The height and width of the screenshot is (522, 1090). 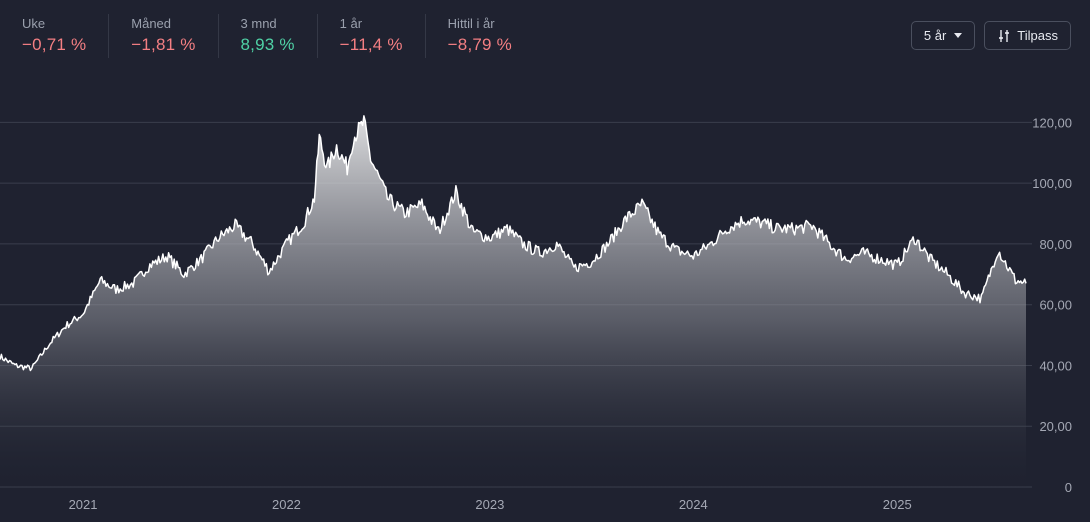 What do you see at coordinates (489, 504) in the screenshot?
I see `x-tick-label: 2023` at bounding box center [489, 504].